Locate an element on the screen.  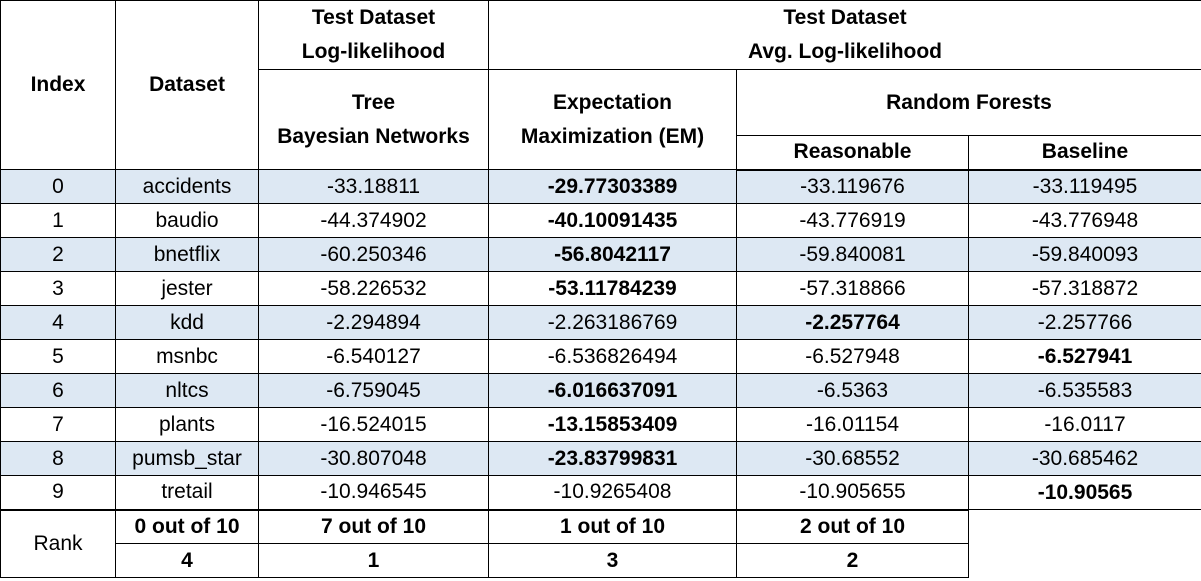
header-em: Expectation Maximization (EM) is located at coordinates (612, 119).